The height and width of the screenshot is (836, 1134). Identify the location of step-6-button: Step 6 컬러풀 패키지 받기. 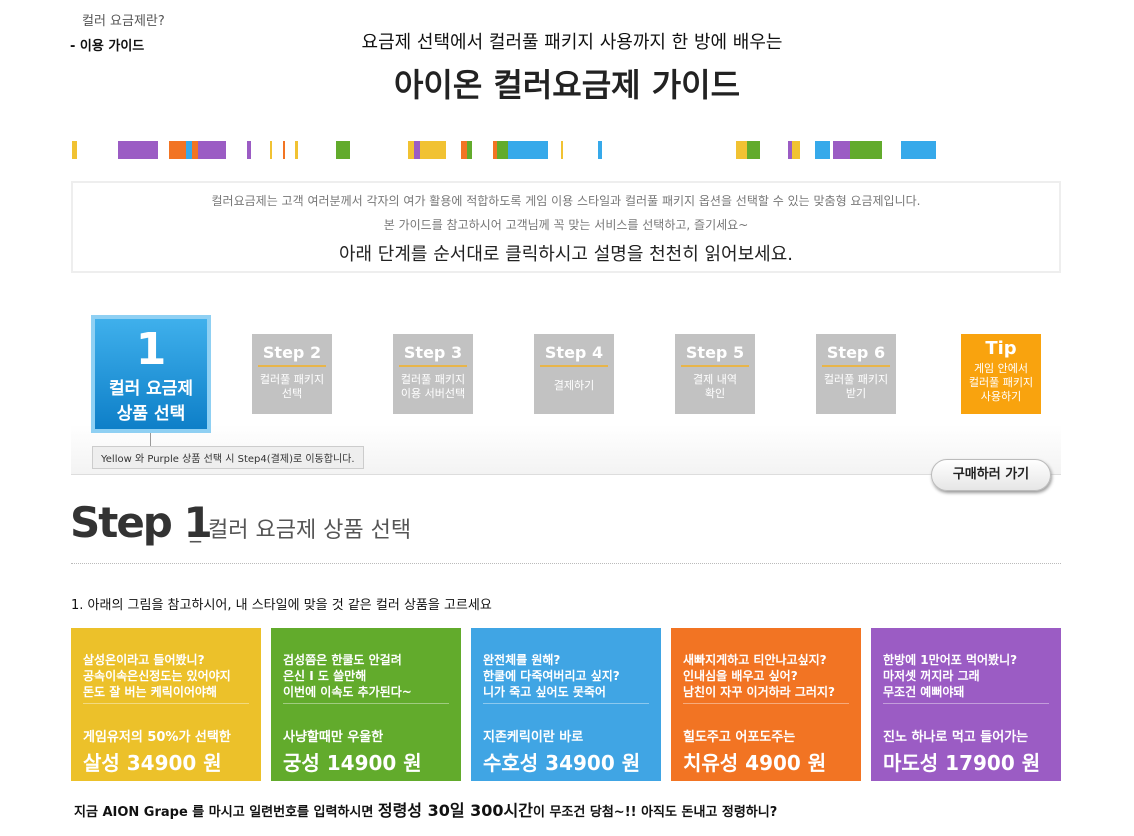
(856, 374).